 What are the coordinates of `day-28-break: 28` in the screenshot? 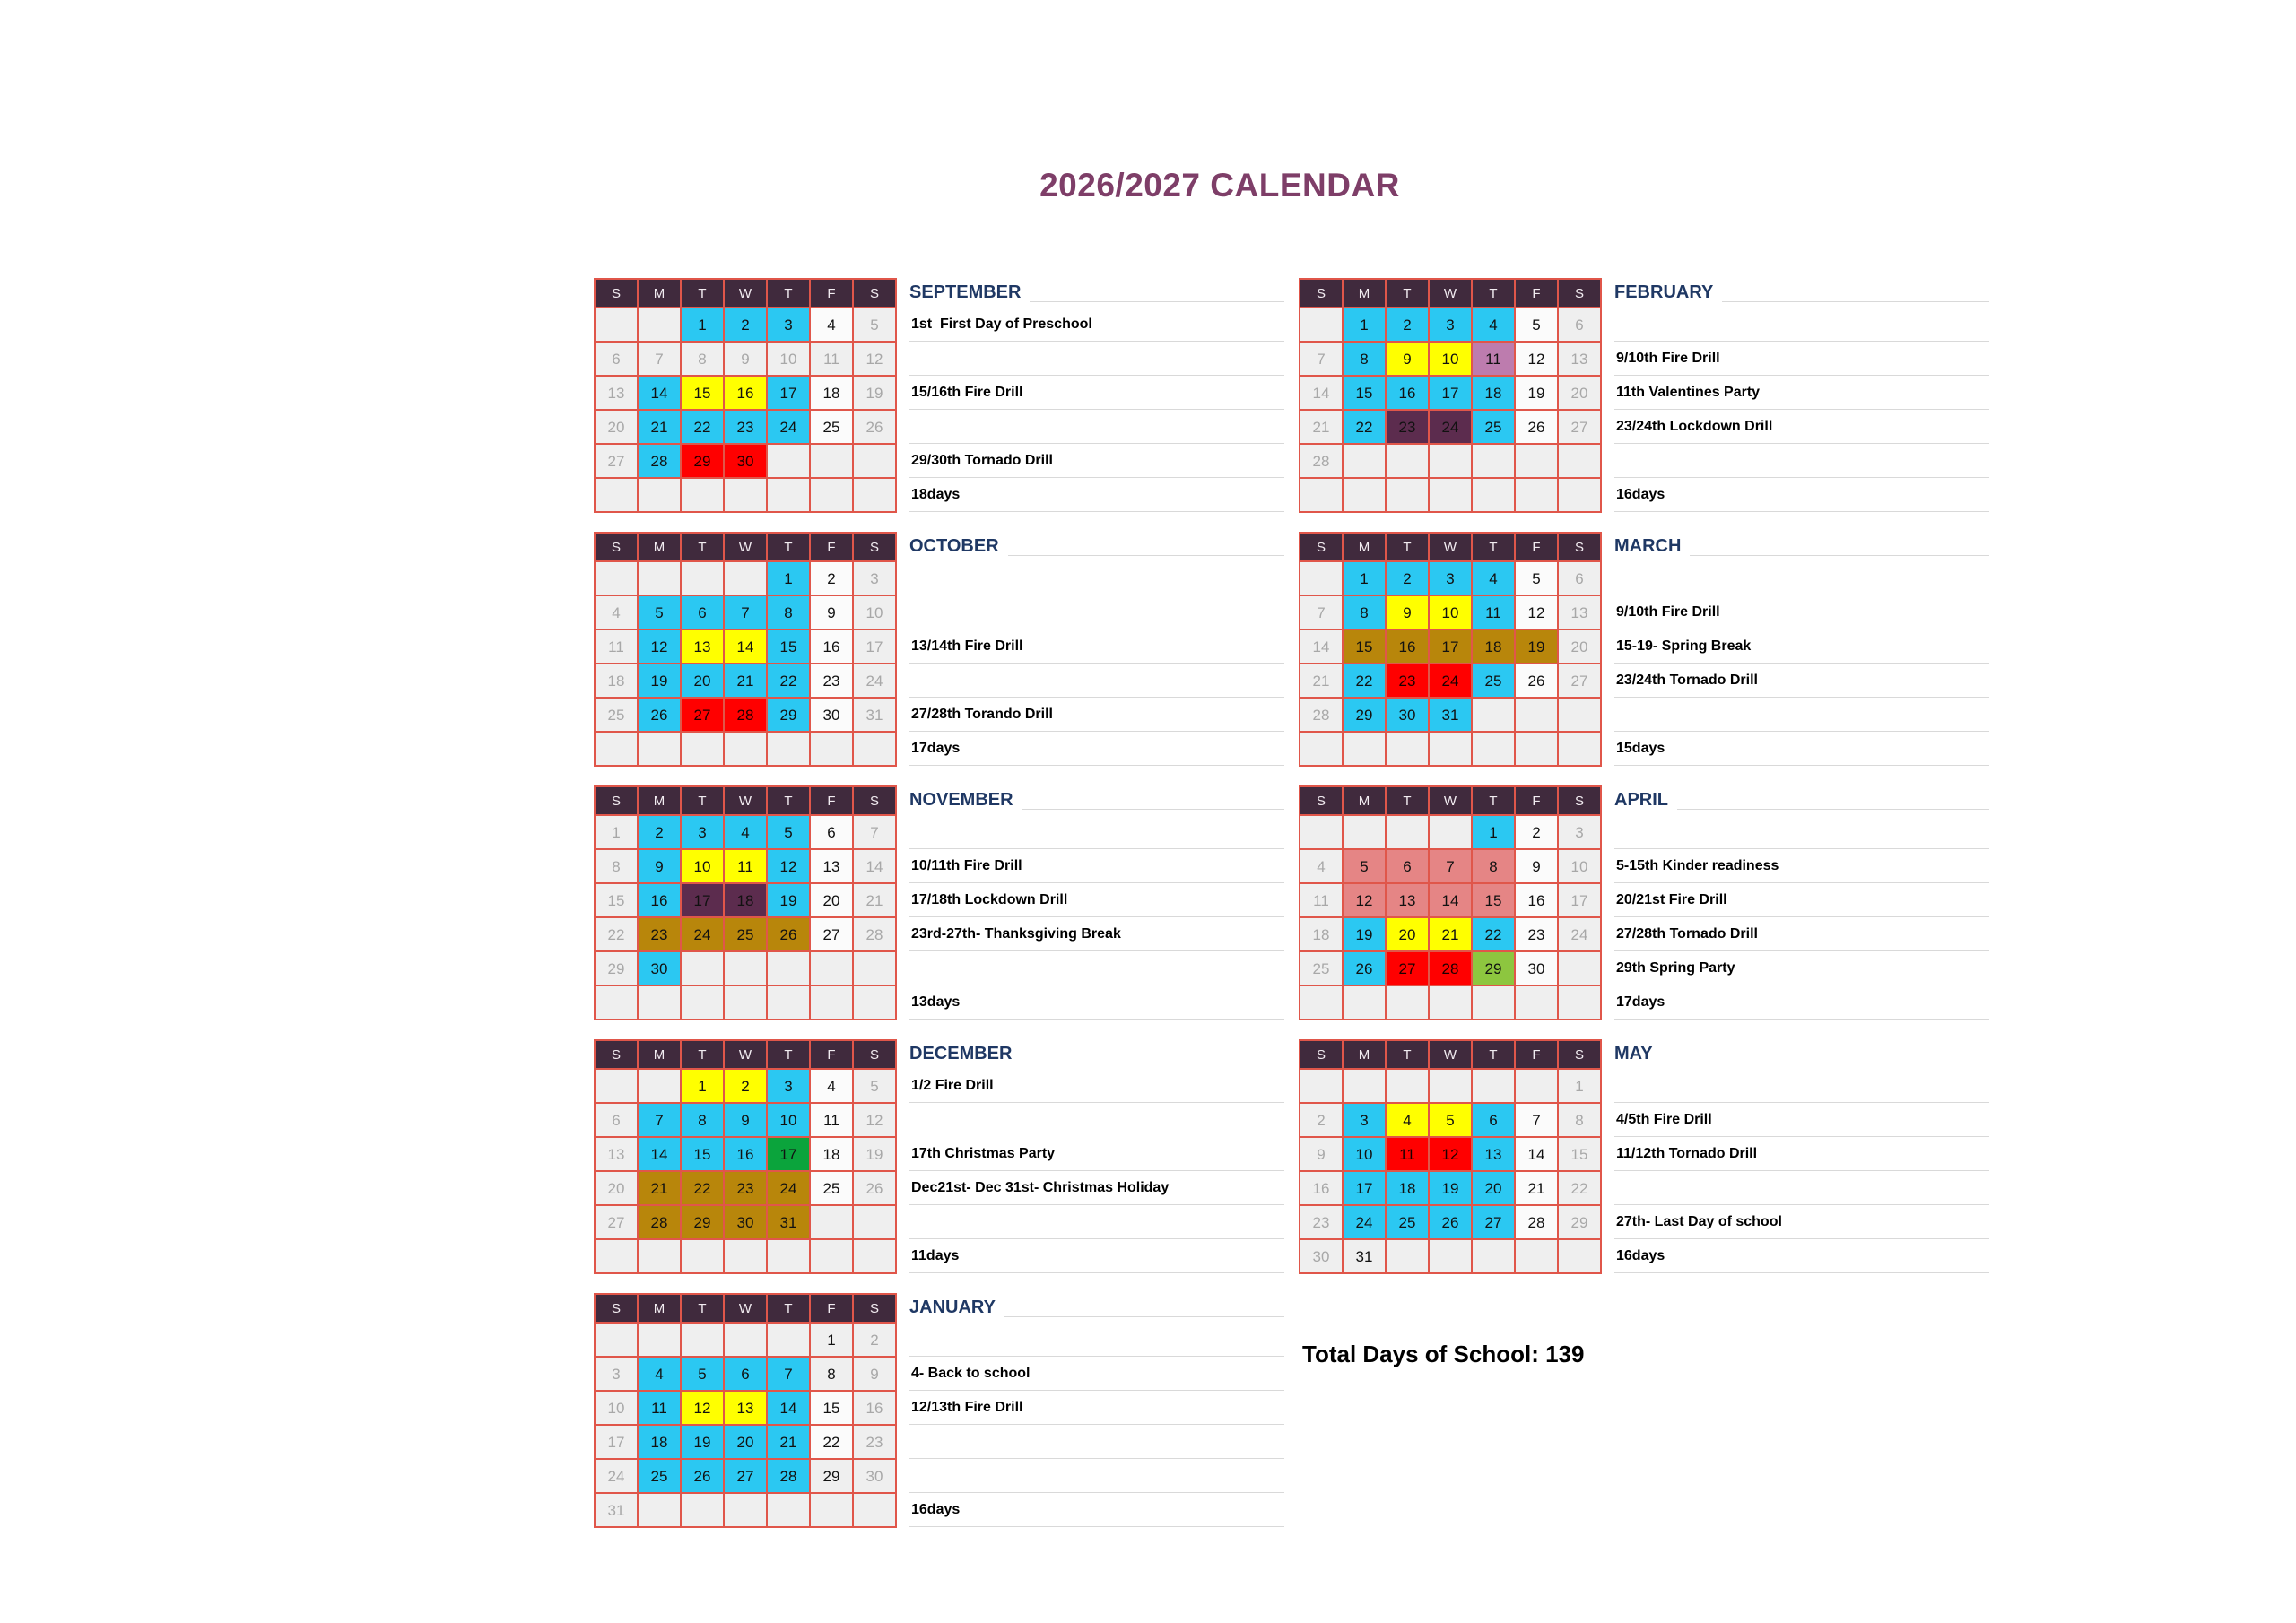 It's located at (659, 1222).